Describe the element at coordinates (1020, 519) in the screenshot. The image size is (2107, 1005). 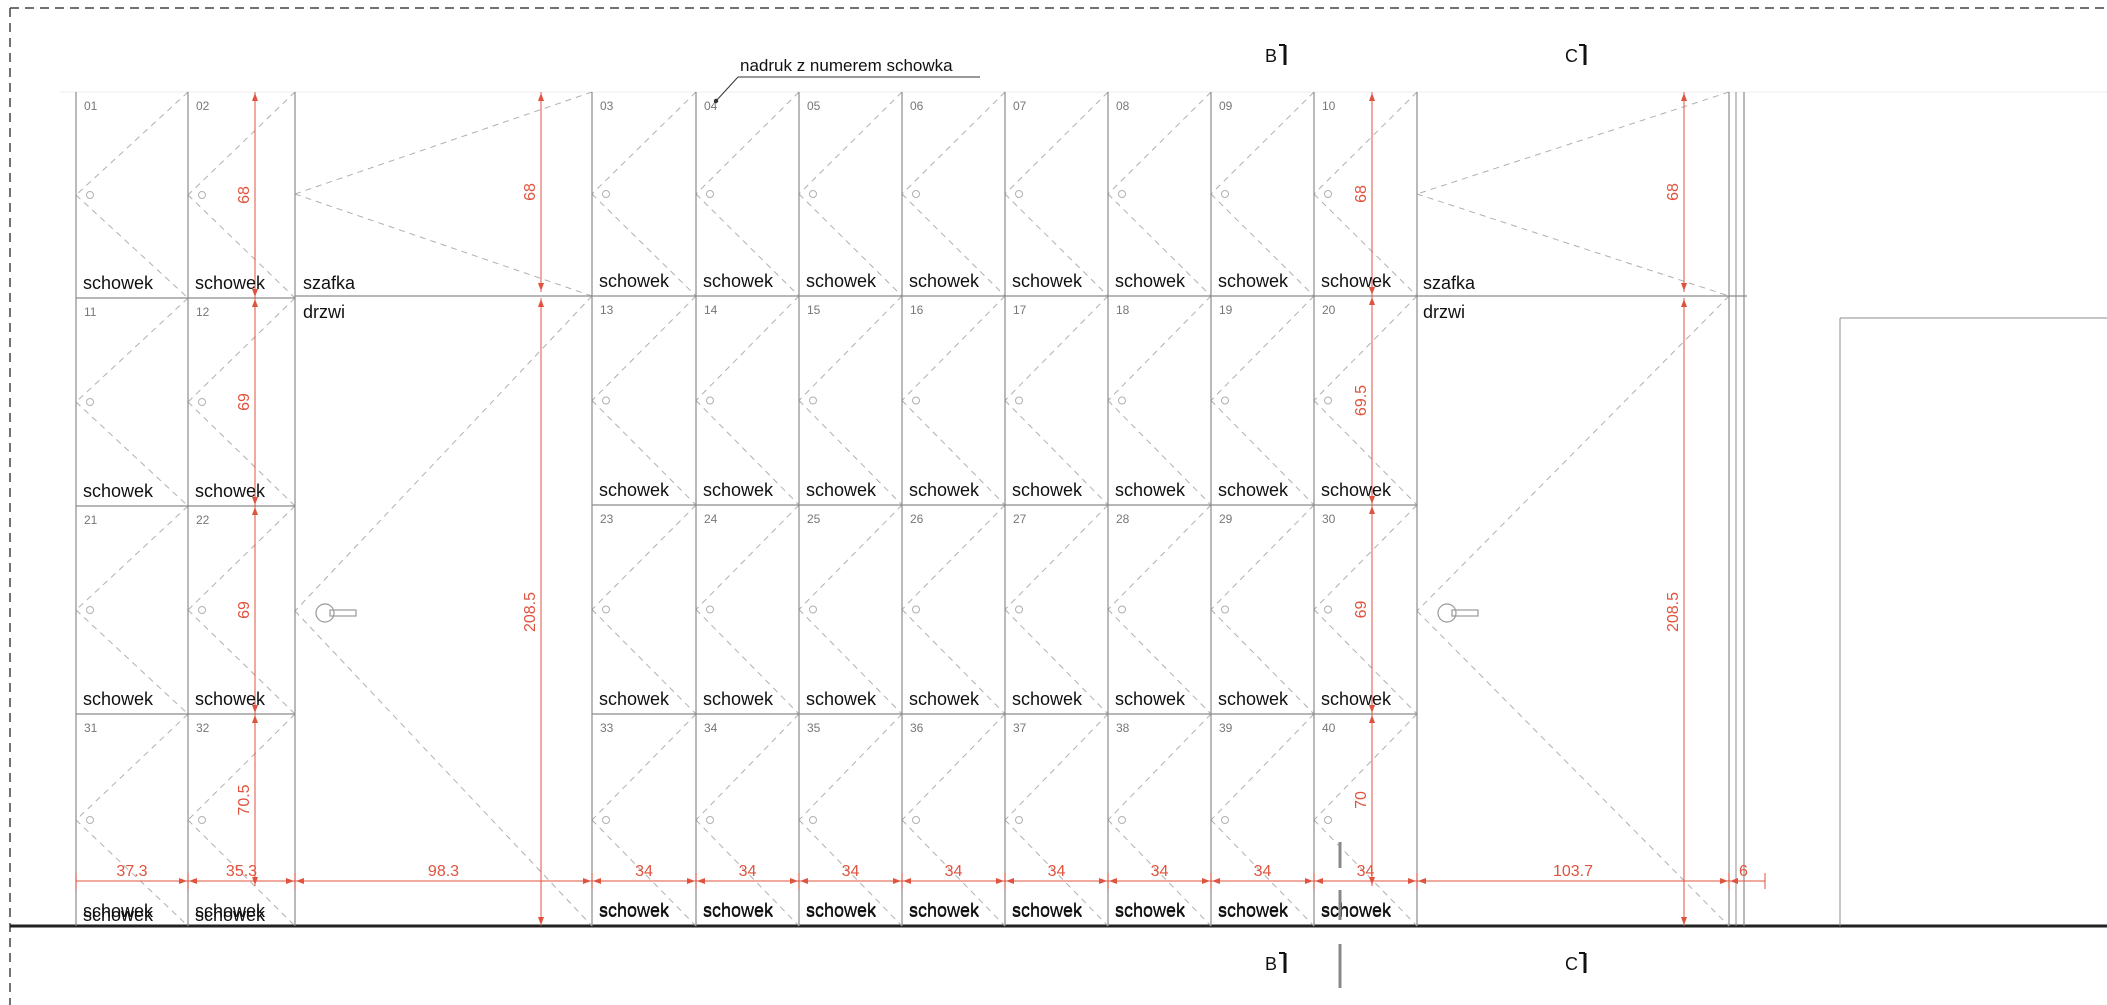
I see `locker-number-27: 27` at that location.